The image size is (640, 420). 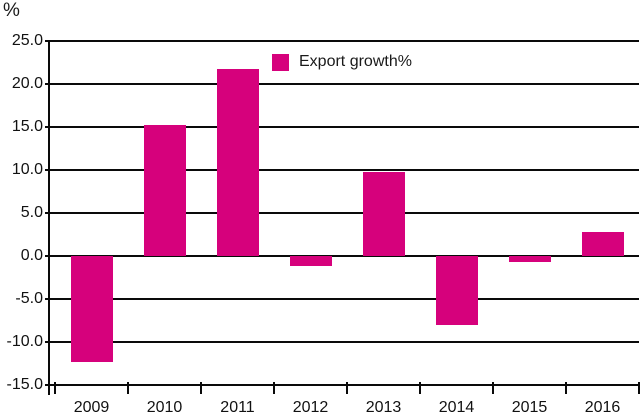 What do you see at coordinates (24, 341) in the screenshot?
I see `y-tick-label--10: -10.0` at bounding box center [24, 341].